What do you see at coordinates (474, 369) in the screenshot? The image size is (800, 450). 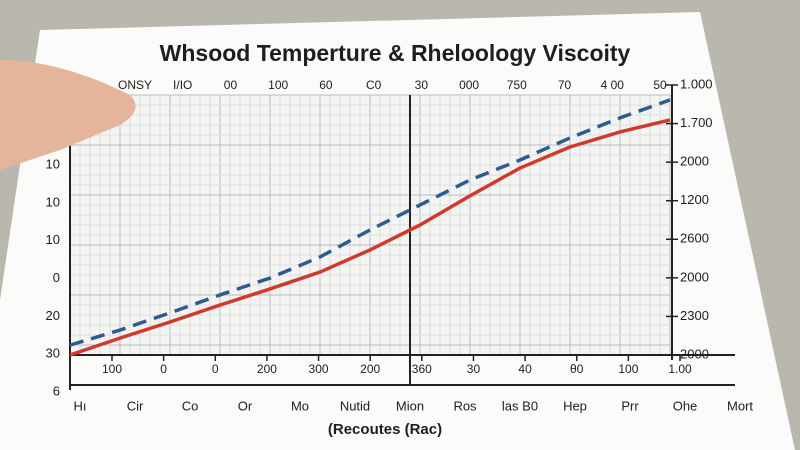 I see `bottom-tick-label: 30` at bounding box center [474, 369].